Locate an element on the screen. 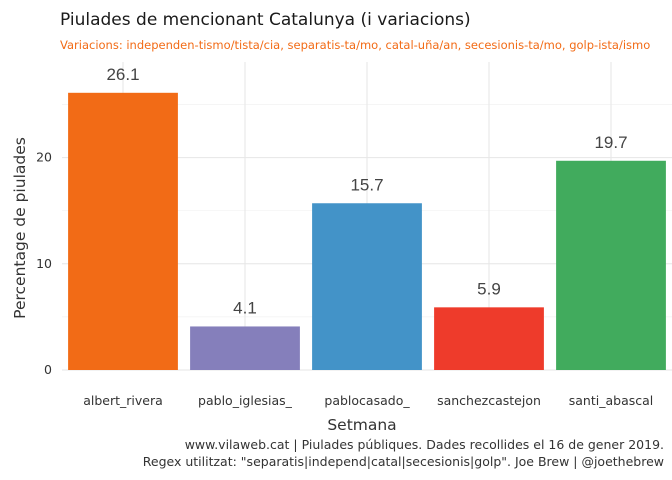 The width and height of the screenshot is (672, 480). y-axis-title: Percentage de piulades is located at coordinates (20, 228).